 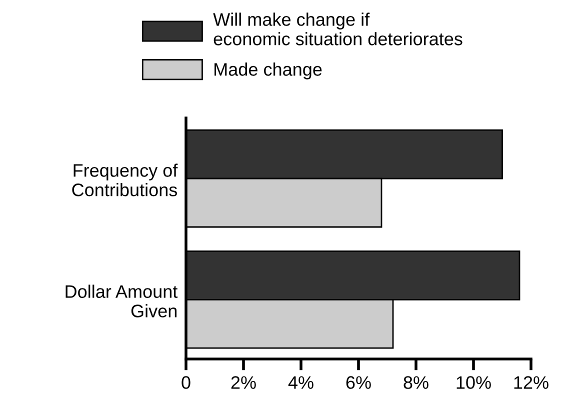 What do you see at coordinates (122, 301) in the screenshot?
I see `y-tick-label: Dollar Amount Given` at bounding box center [122, 301].